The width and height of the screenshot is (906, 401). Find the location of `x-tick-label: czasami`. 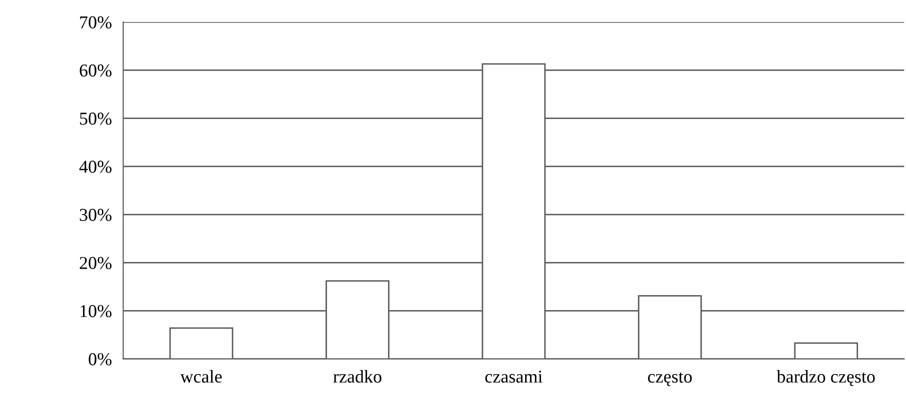

x-tick-label: czasami is located at coordinates (513, 376).